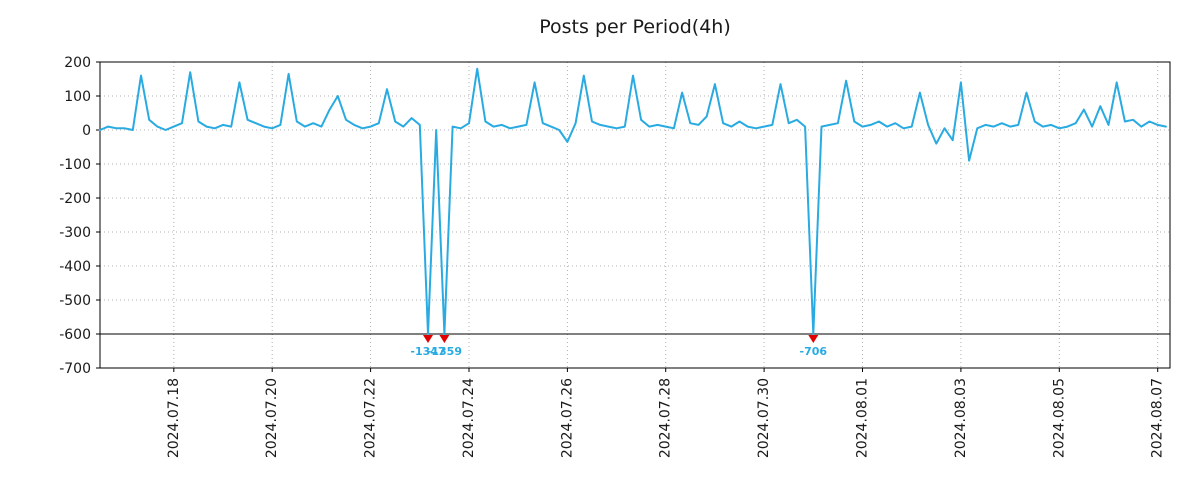 This screenshot has width=1200, height=500. Describe the element at coordinates (79, 216) in the screenshot. I see `y-axis: 200 100 0 -100 -200 -300 -400 -500 -600 -700` at that location.